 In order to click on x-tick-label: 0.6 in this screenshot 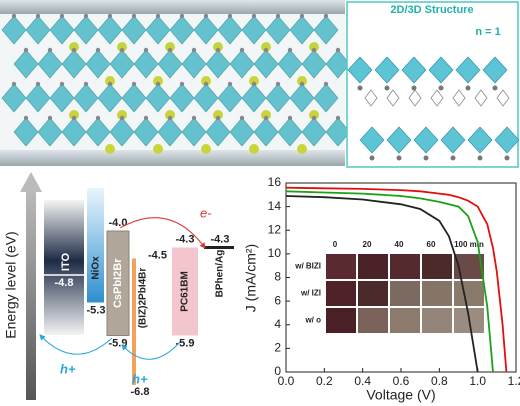, I will do `click(401, 381)`.